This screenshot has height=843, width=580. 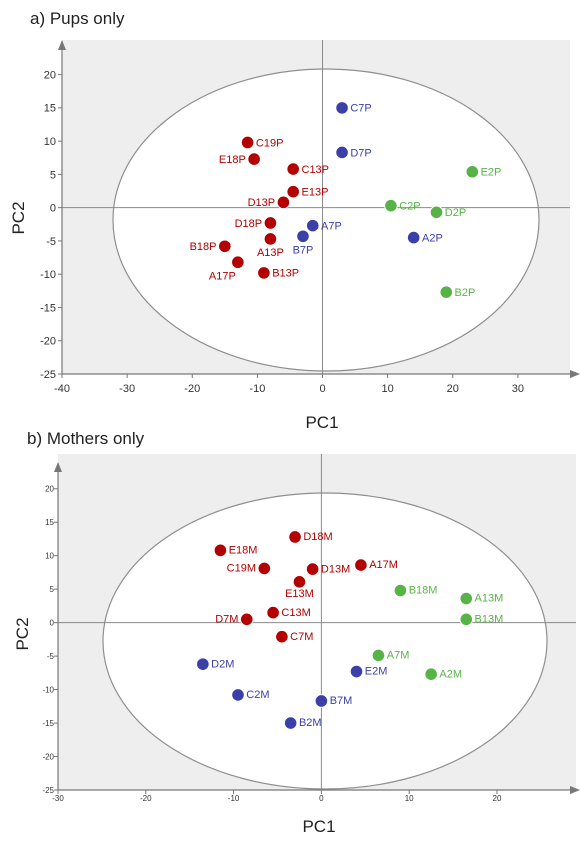 I want to click on pups-panel-title: a) Pups only, so click(x=77, y=18).